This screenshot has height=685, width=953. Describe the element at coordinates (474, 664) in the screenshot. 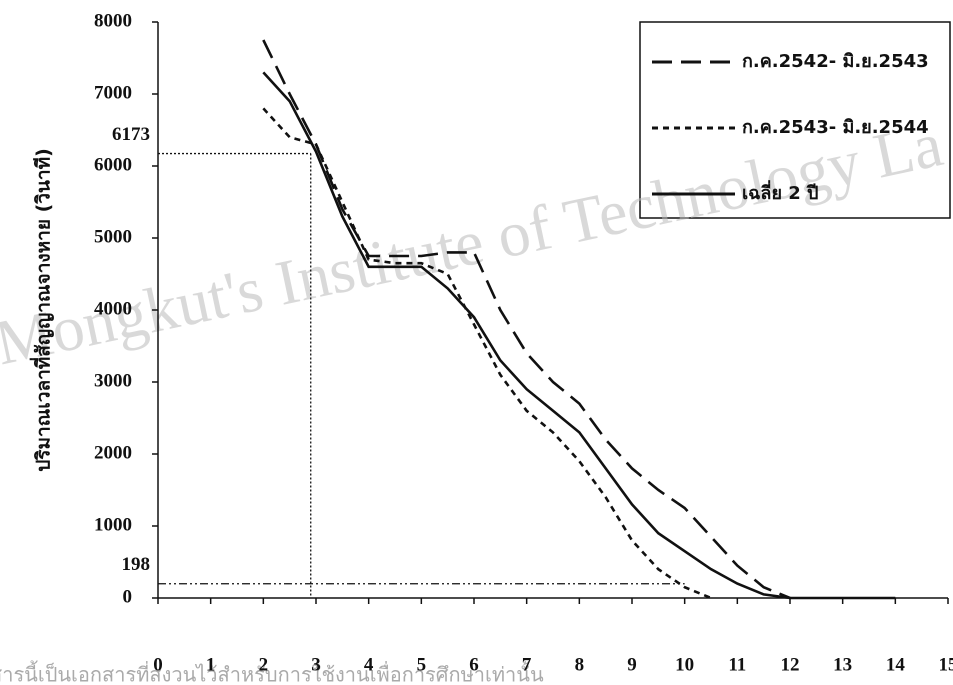

I see `x-tick-label: 6` at that location.